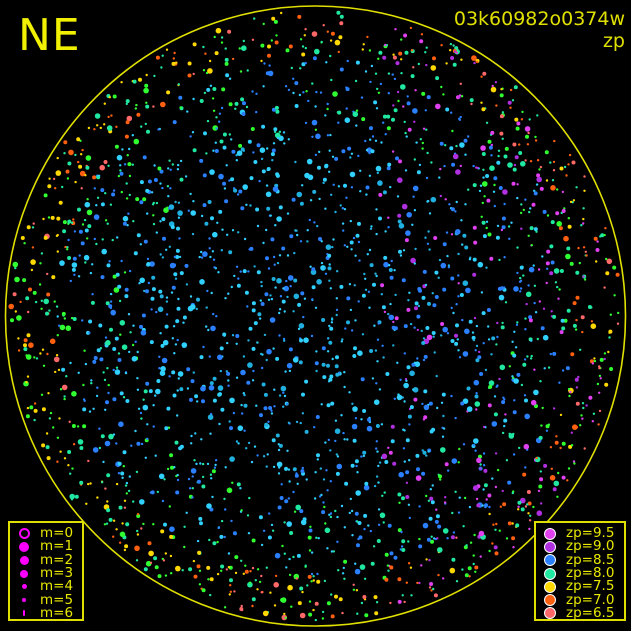 The height and width of the screenshot is (631, 631). Describe the element at coordinates (590, 599) in the screenshot. I see `zp-label: zp=7.0` at that location.